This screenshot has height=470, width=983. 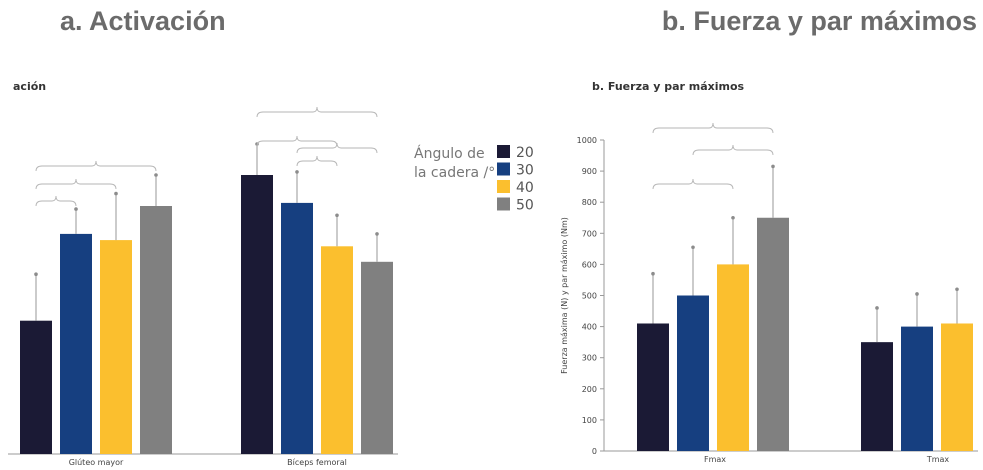 I want to click on y-tick-label: 100, so click(x=589, y=420).